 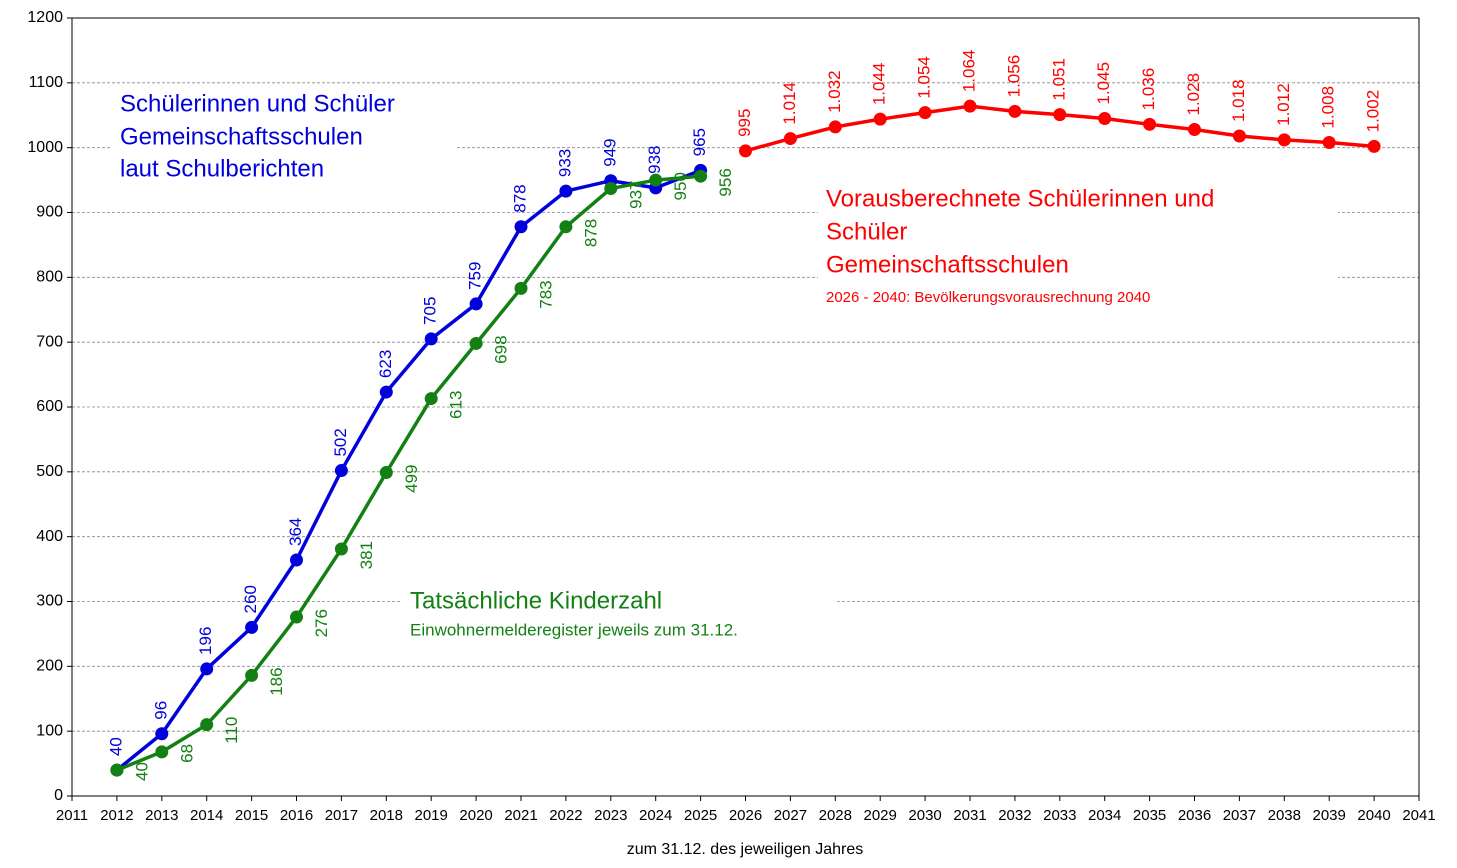 I want to click on data-label: 949, so click(x=609, y=152).